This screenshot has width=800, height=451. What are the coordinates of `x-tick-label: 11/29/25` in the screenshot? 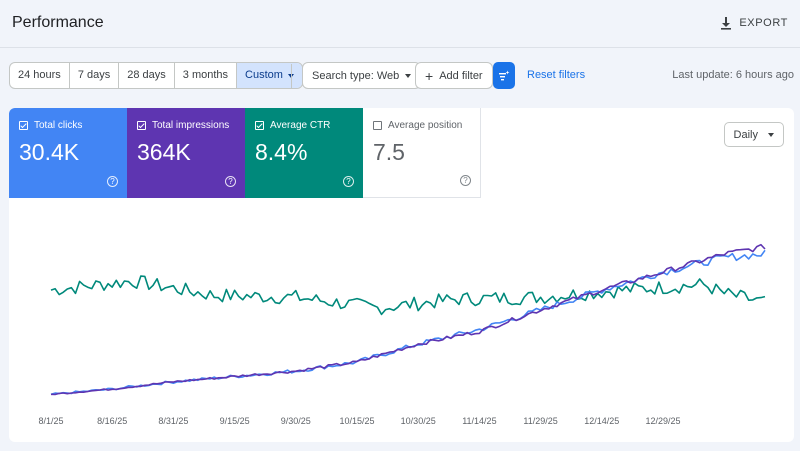 It's located at (540, 421).